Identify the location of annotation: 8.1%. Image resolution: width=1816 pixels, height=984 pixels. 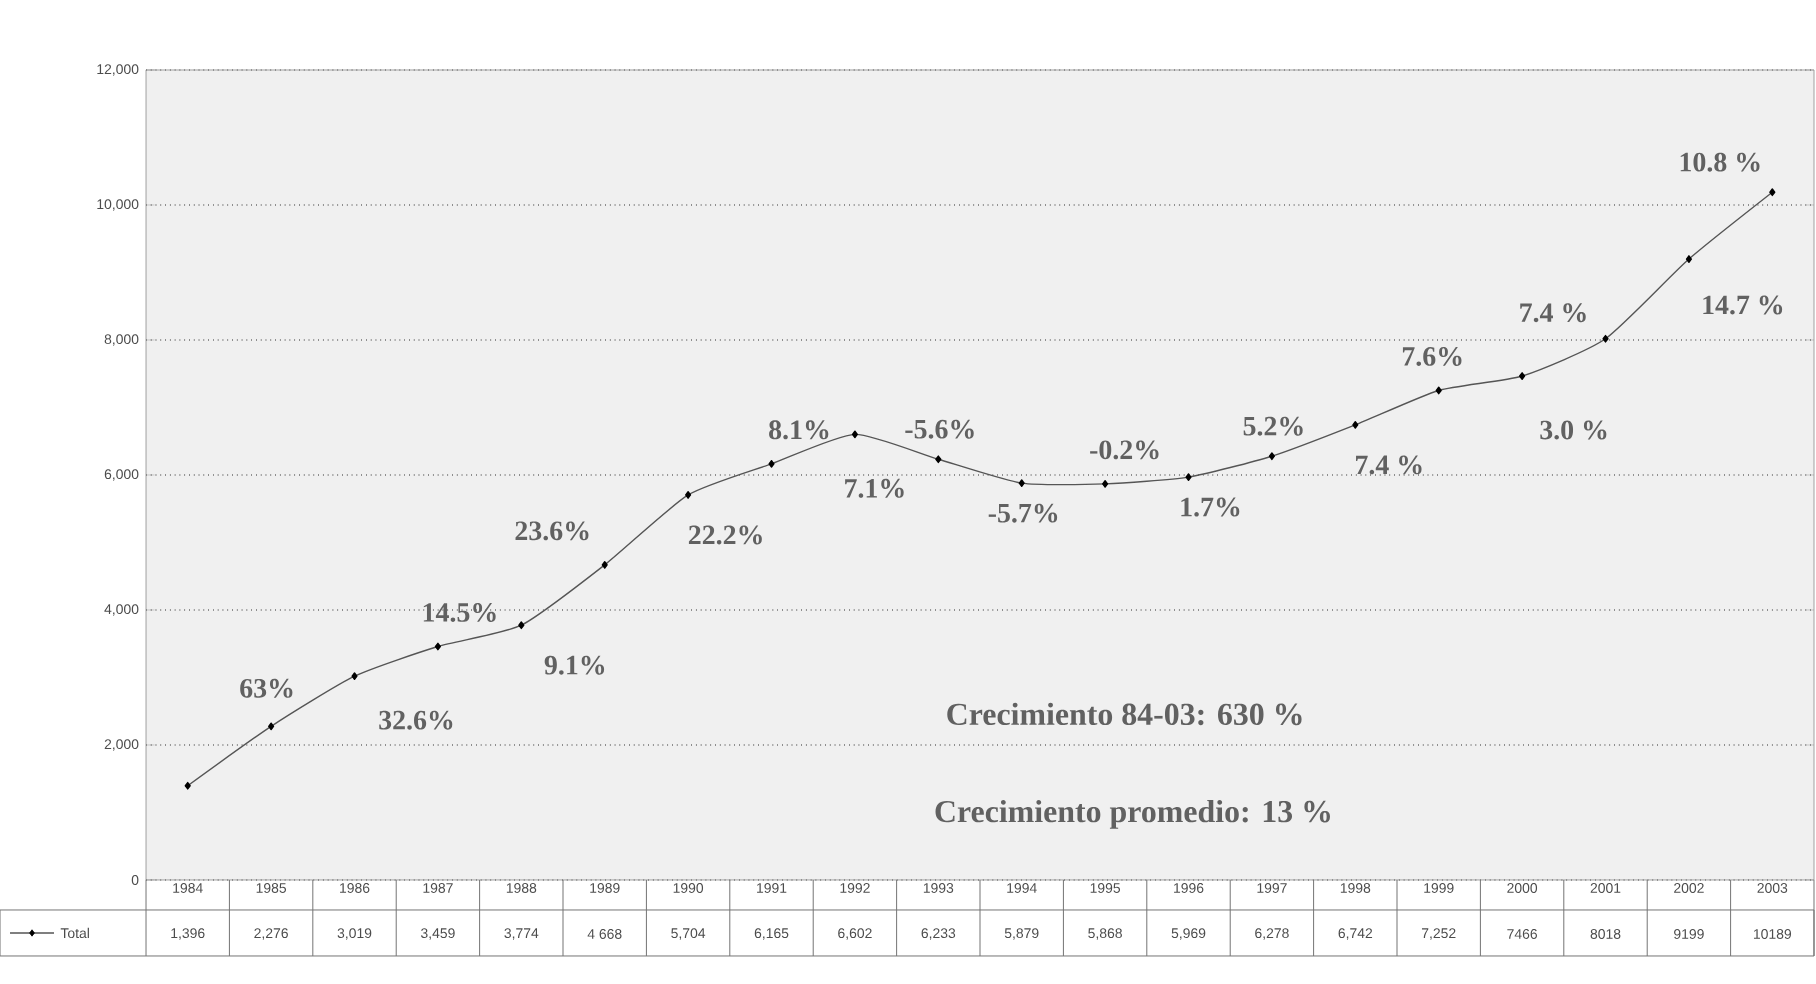
(799, 430).